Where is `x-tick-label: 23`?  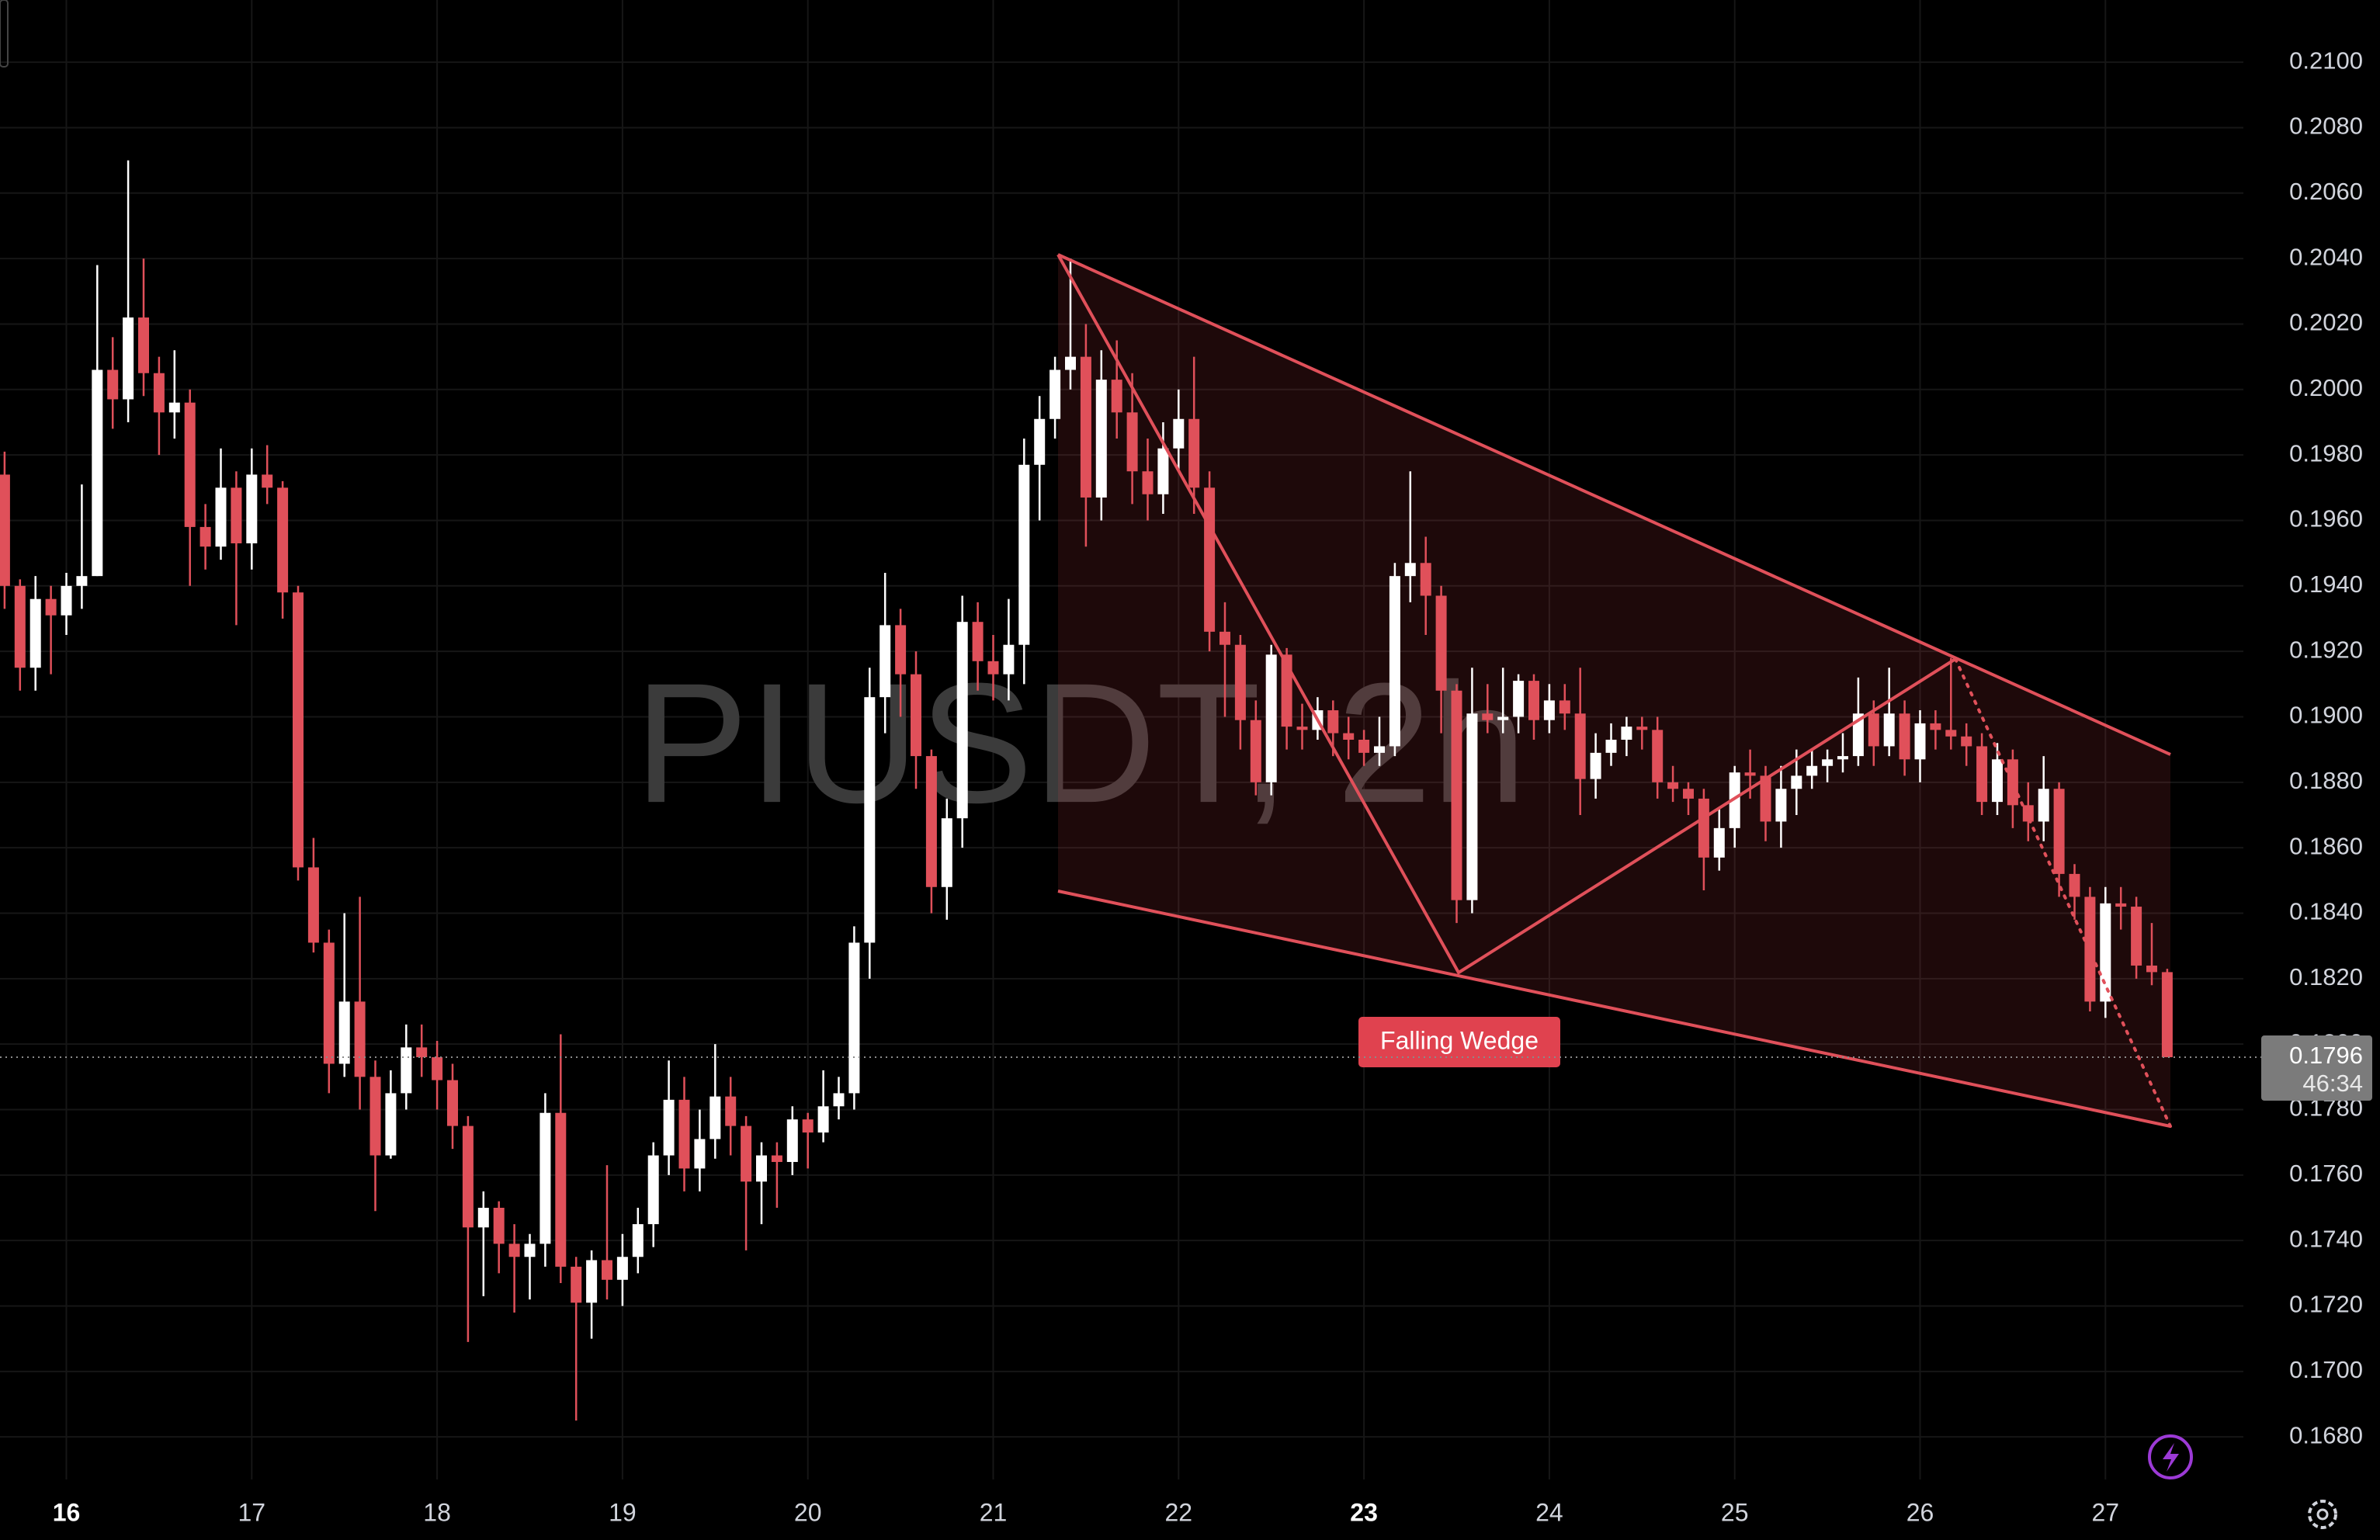 x-tick-label: 23 is located at coordinates (1364, 1512).